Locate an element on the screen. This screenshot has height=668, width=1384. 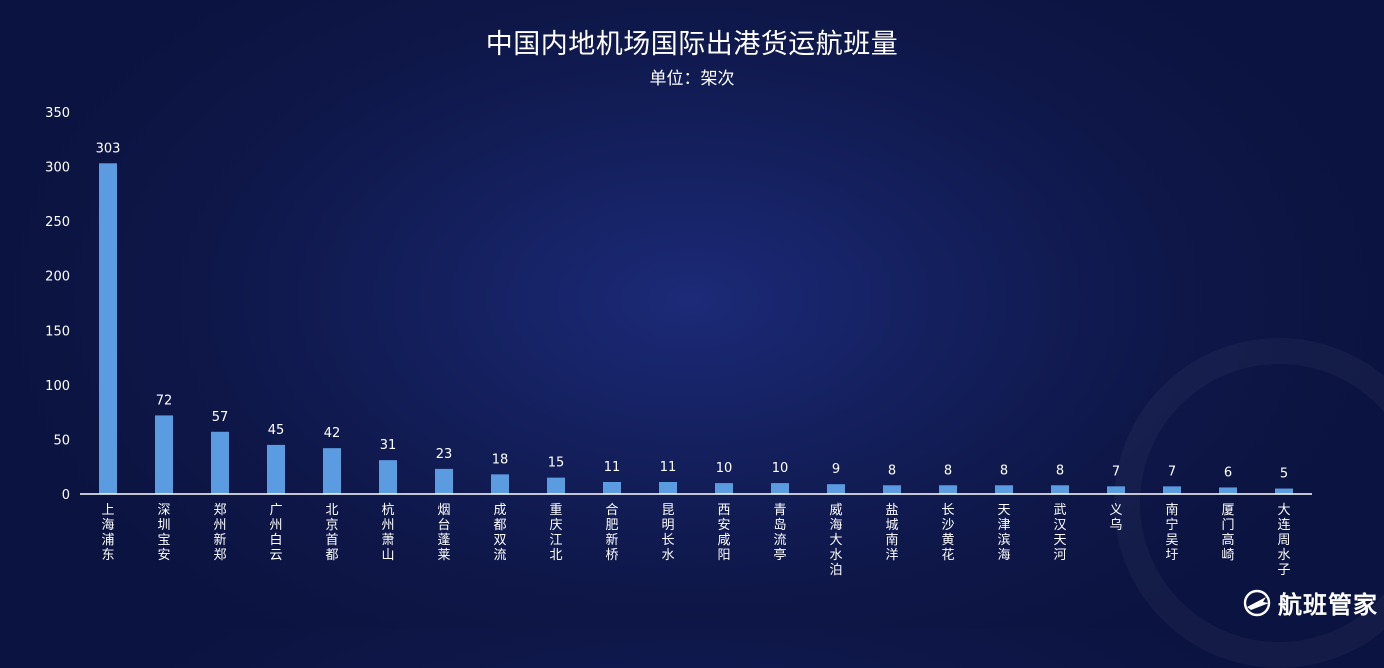
chart-subtitle: 单位：架次 is located at coordinates (692, 79).